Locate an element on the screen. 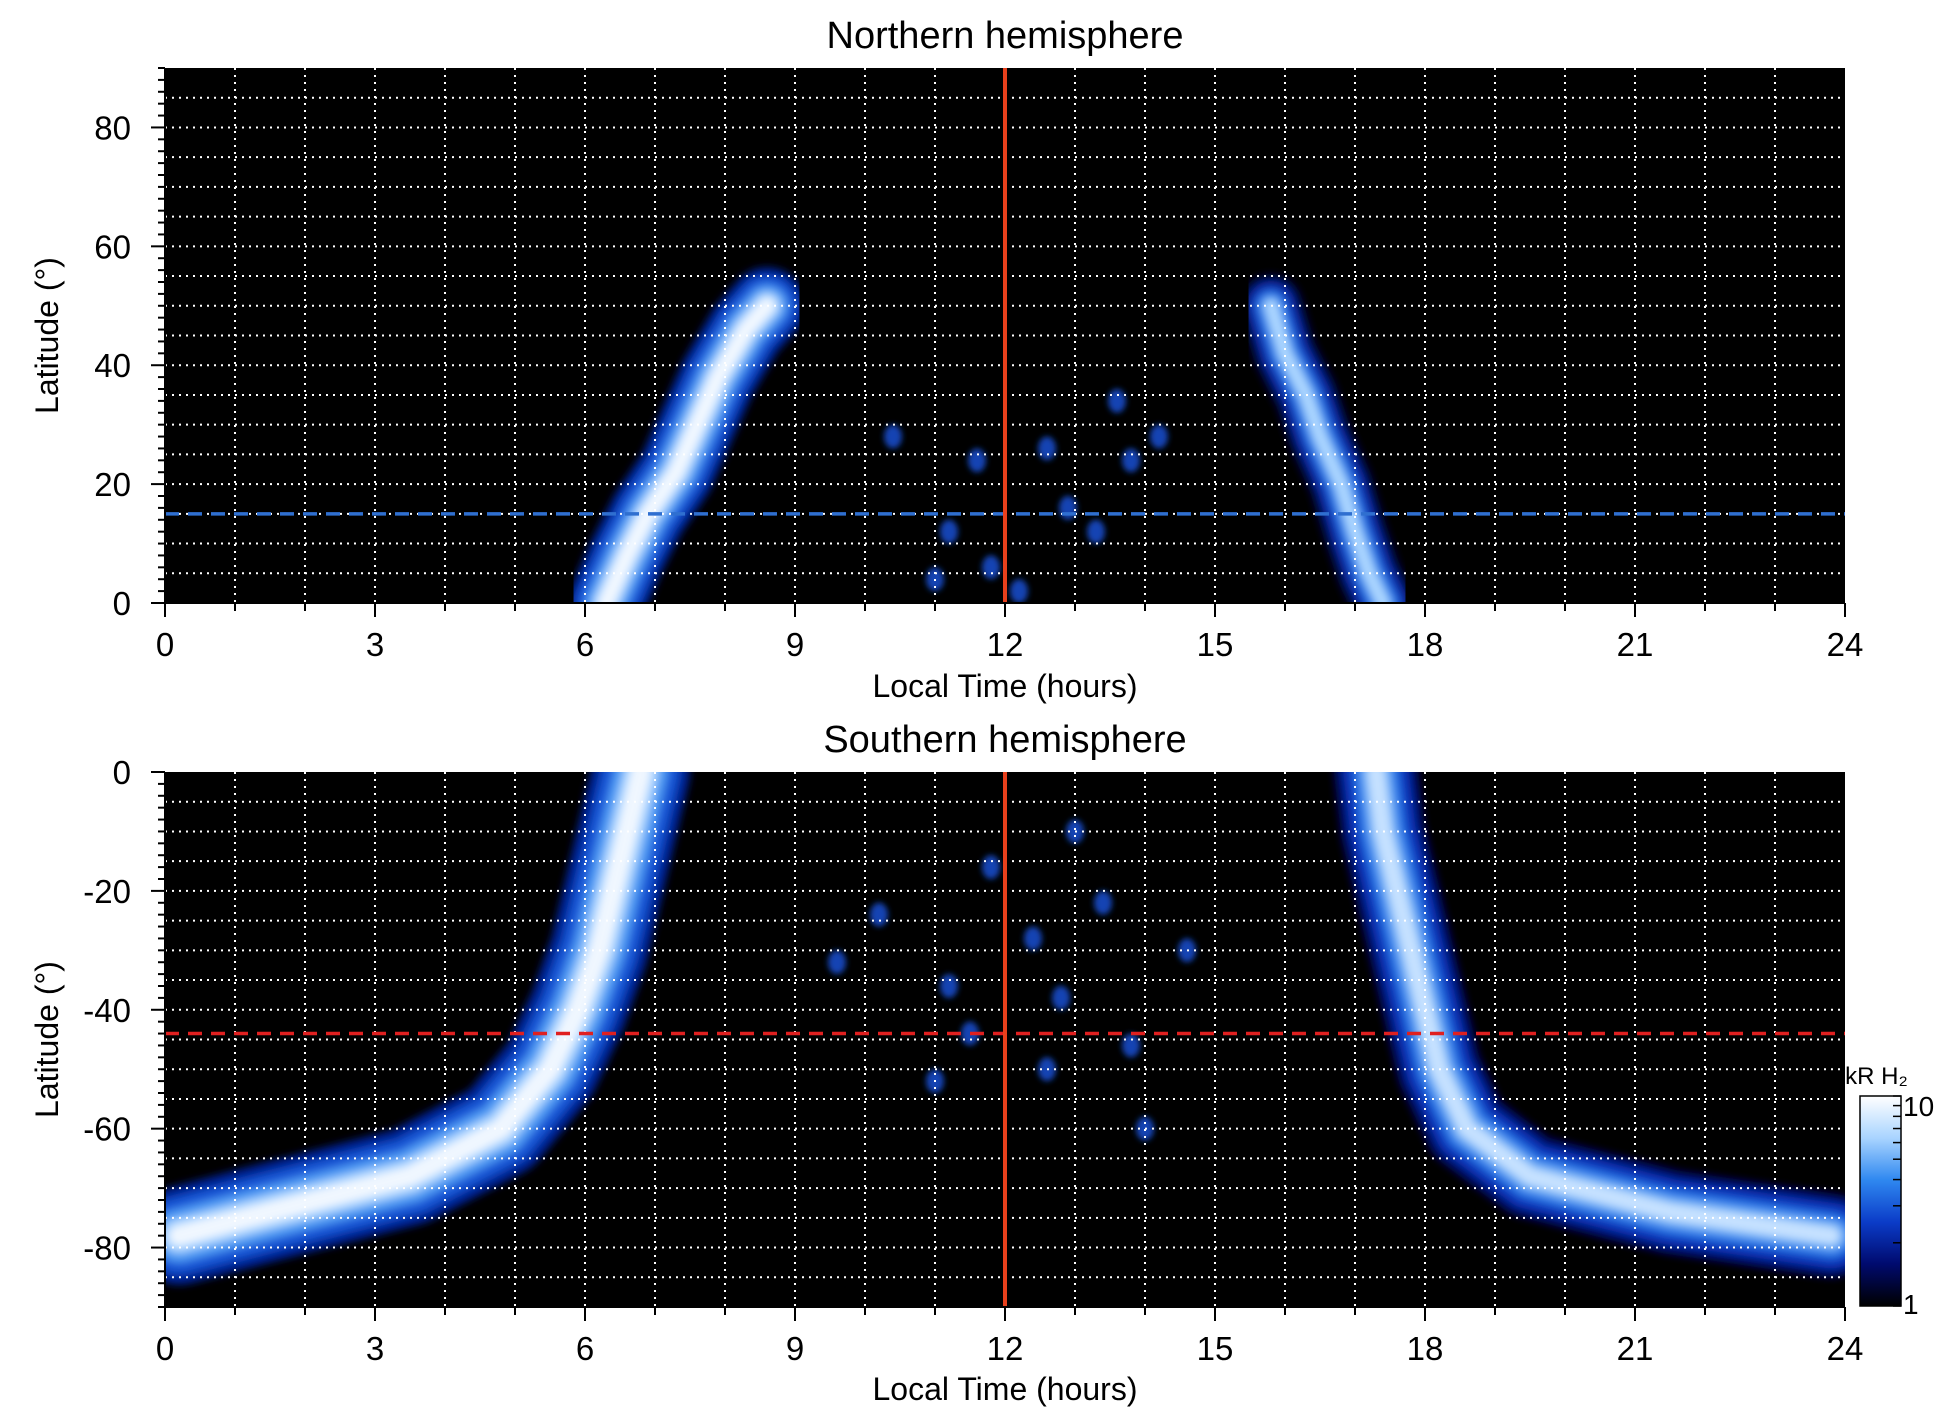 This screenshot has width=1950, height=1423. y-tick-label: -40 is located at coordinates (107, 1010).